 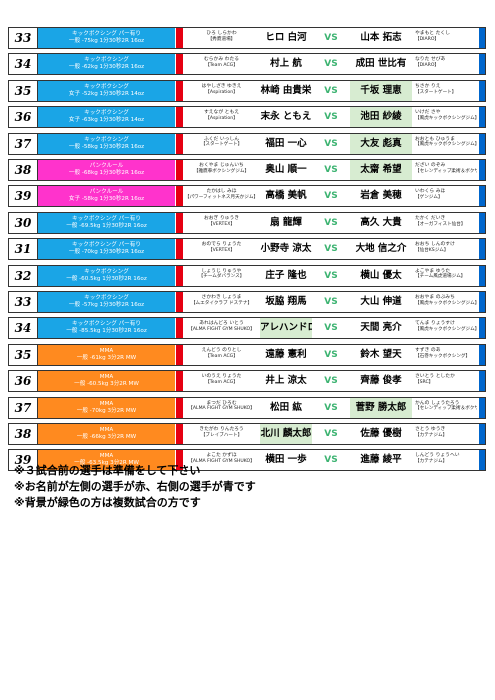 I want to click on bout-number: 36, so click(x=23, y=381).